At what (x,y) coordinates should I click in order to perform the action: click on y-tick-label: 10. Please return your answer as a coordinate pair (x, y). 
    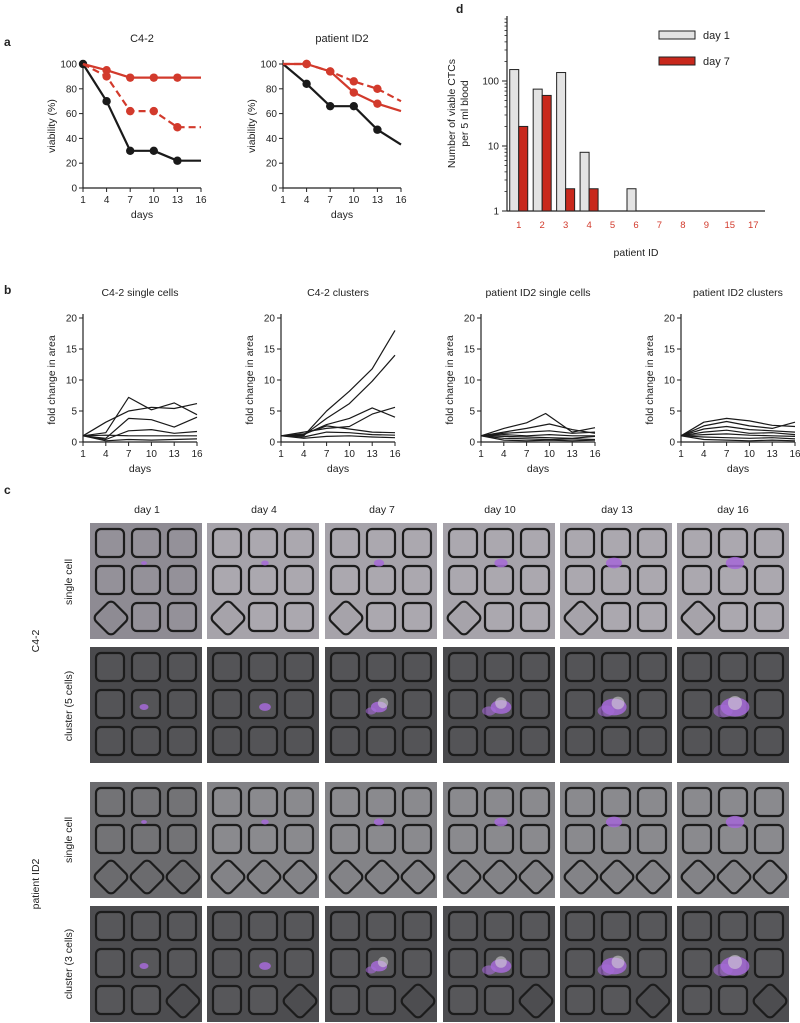
    Looking at the image, I should click on (270, 381).